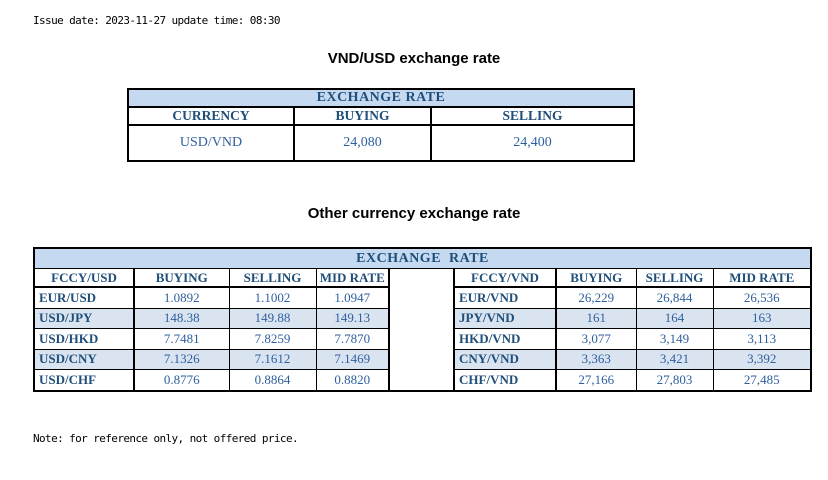 This screenshot has height=480, width=828. I want to click on other-table-title: Other currency exchange rate, so click(414, 213).